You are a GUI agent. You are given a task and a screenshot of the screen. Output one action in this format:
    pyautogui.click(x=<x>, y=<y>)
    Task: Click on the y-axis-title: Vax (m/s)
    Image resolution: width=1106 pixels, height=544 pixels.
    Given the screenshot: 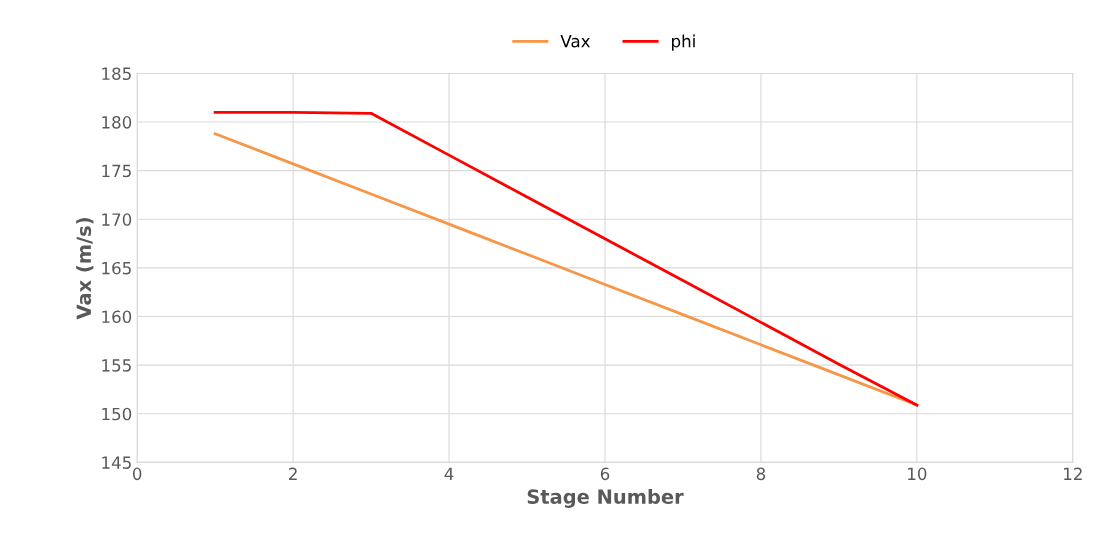 What is the action you would take?
    pyautogui.click(x=85, y=269)
    